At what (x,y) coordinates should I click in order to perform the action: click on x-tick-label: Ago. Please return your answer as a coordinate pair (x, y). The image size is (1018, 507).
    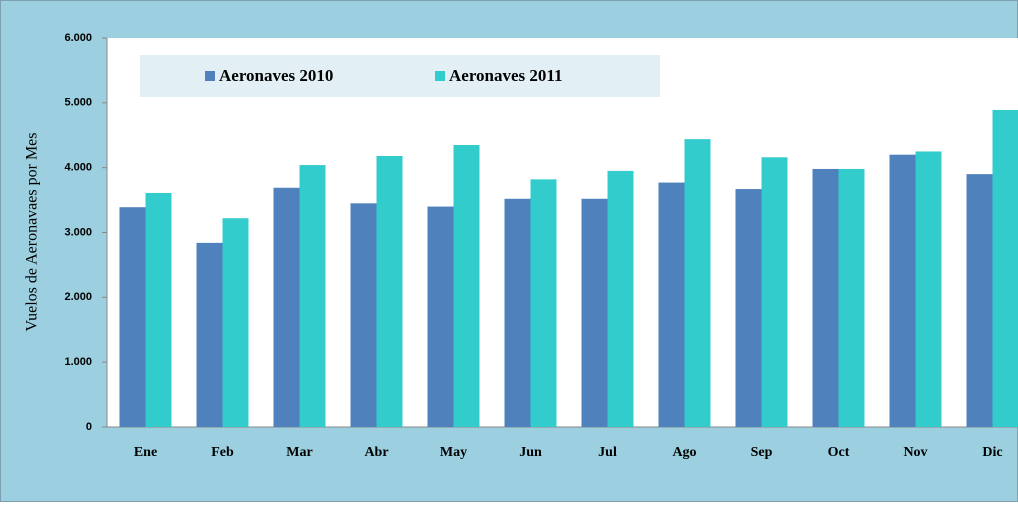
    Looking at the image, I should click on (684, 452).